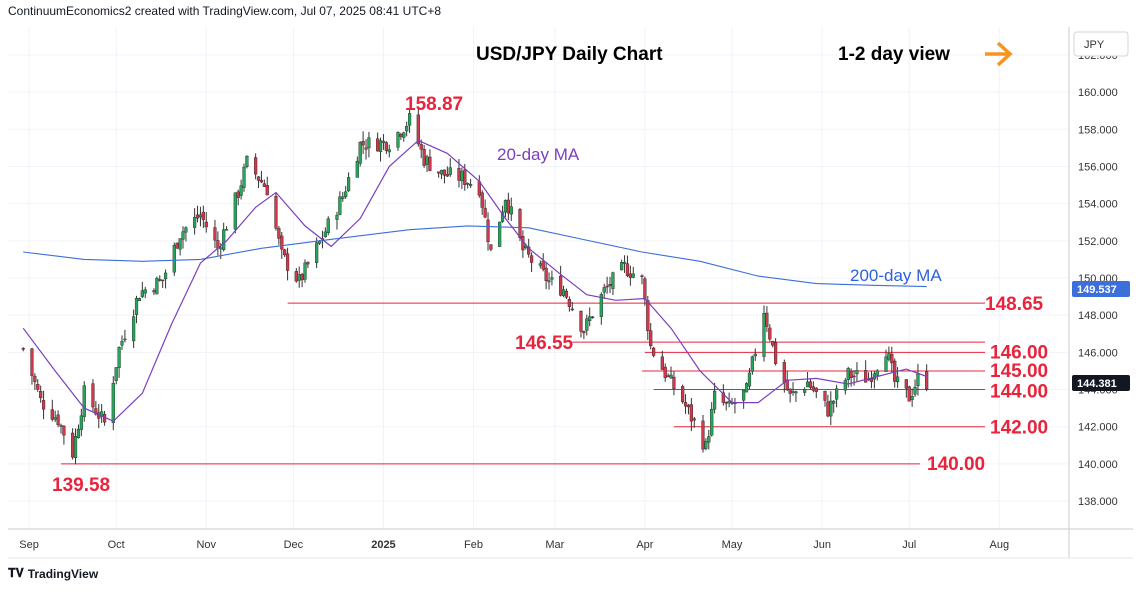 This screenshot has height=593, width=1143. Describe the element at coordinates (63, 573) in the screenshot. I see `tradingview-label: TradingView` at that location.